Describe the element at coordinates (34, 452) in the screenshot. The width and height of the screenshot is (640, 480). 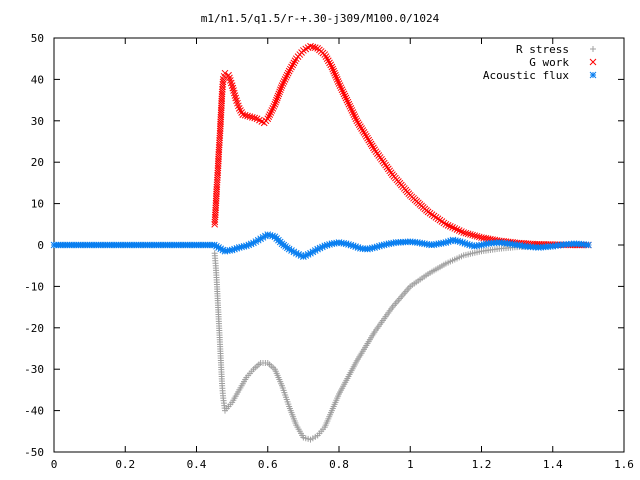
I see `y-tick-label: -50` at that location.